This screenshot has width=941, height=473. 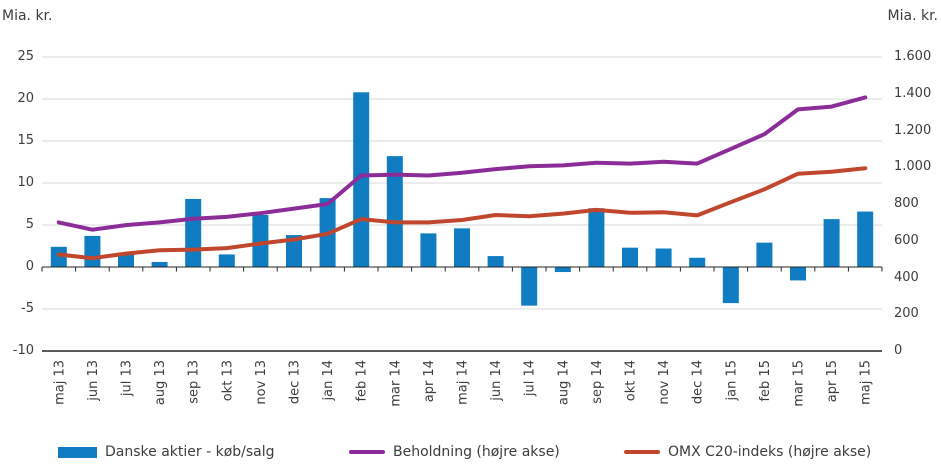 What do you see at coordinates (770, 452) in the screenshot?
I see `legend-label: OMX C20-indeks (højre akse)` at bounding box center [770, 452].